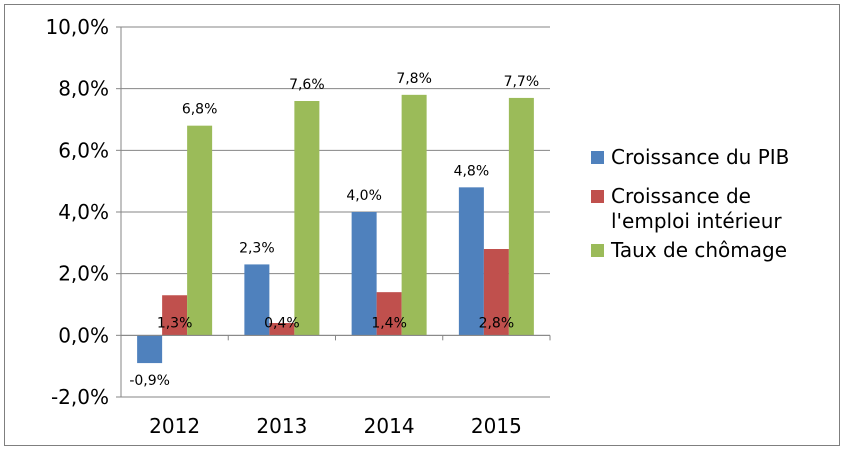 The width and height of the screenshot is (846, 452). I want to click on y-tick-label: 2,0%, so click(83, 274).